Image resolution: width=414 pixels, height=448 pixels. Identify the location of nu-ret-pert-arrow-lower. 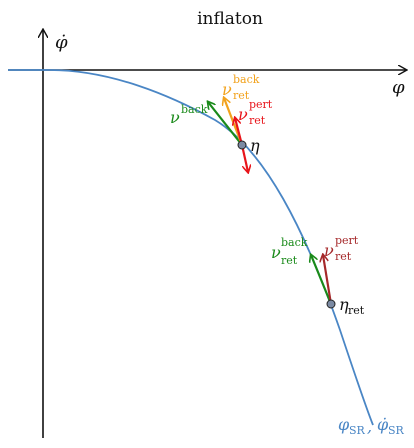
(328, 280).